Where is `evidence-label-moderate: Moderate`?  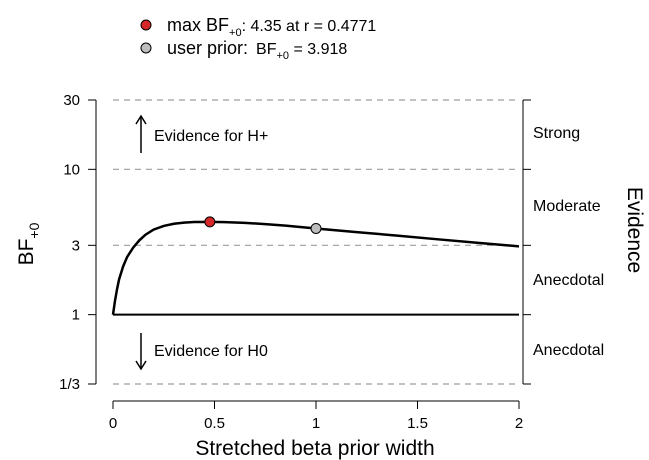
evidence-label-moderate: Moderate is located at coordinates (567, 206).